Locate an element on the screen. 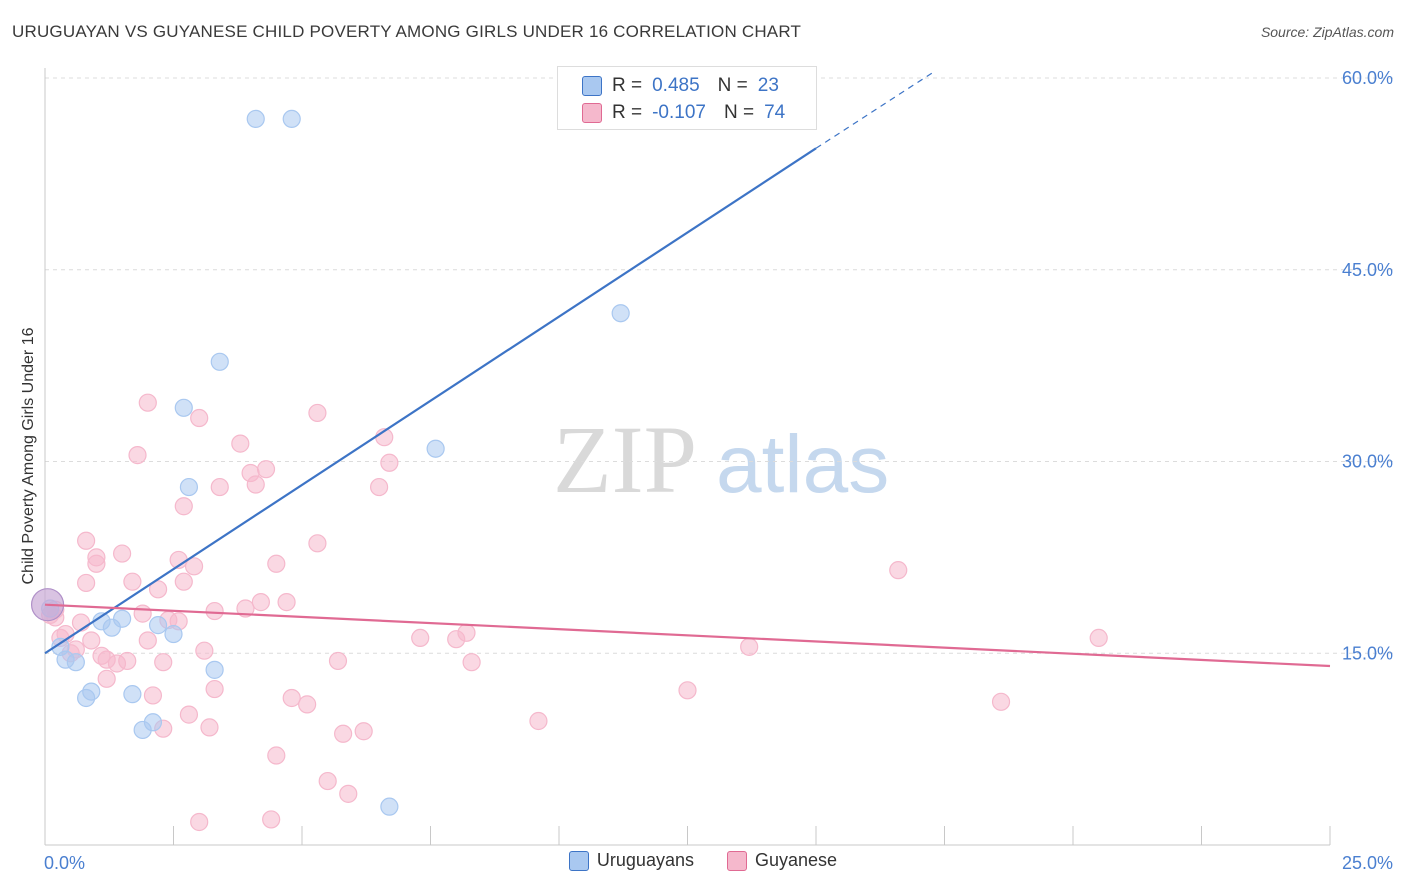  watermark-atlas: atlas is located at coordinates (802, 464).